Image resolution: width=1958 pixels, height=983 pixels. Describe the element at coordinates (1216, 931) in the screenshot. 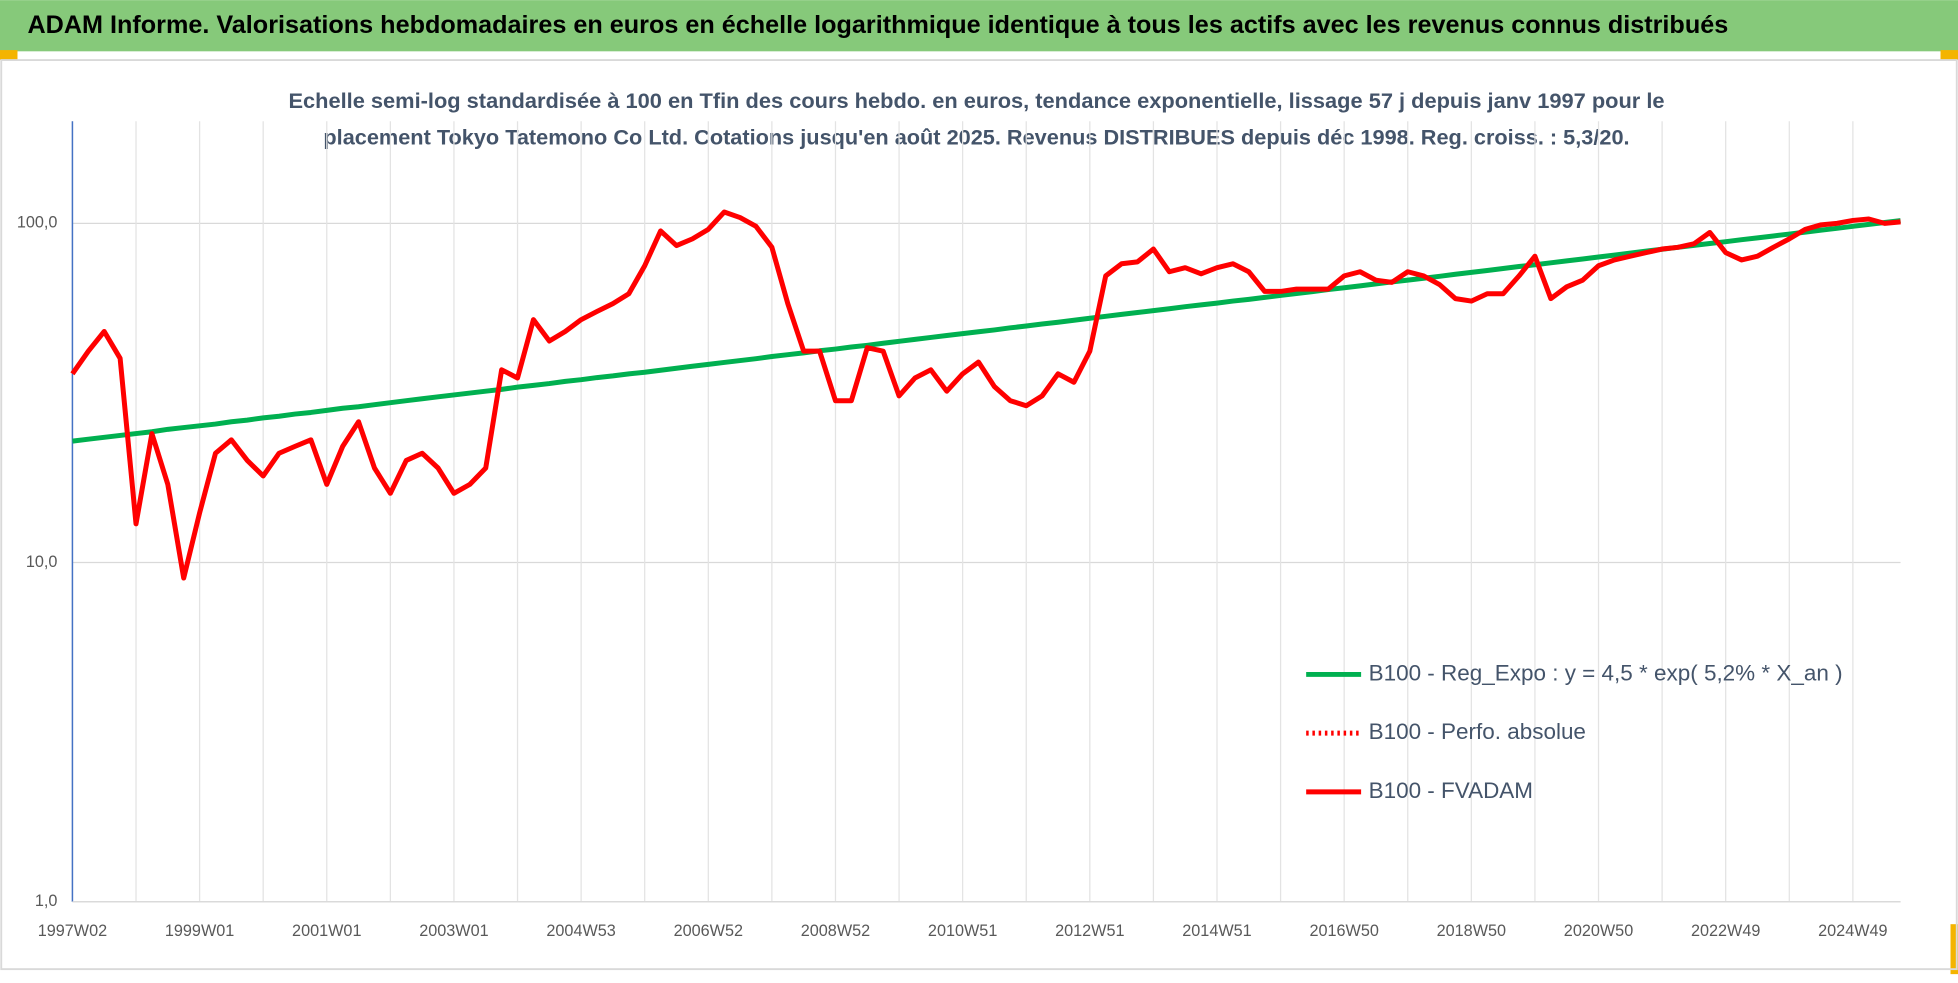

I see `x-tick-label: 2014W51` at that location.